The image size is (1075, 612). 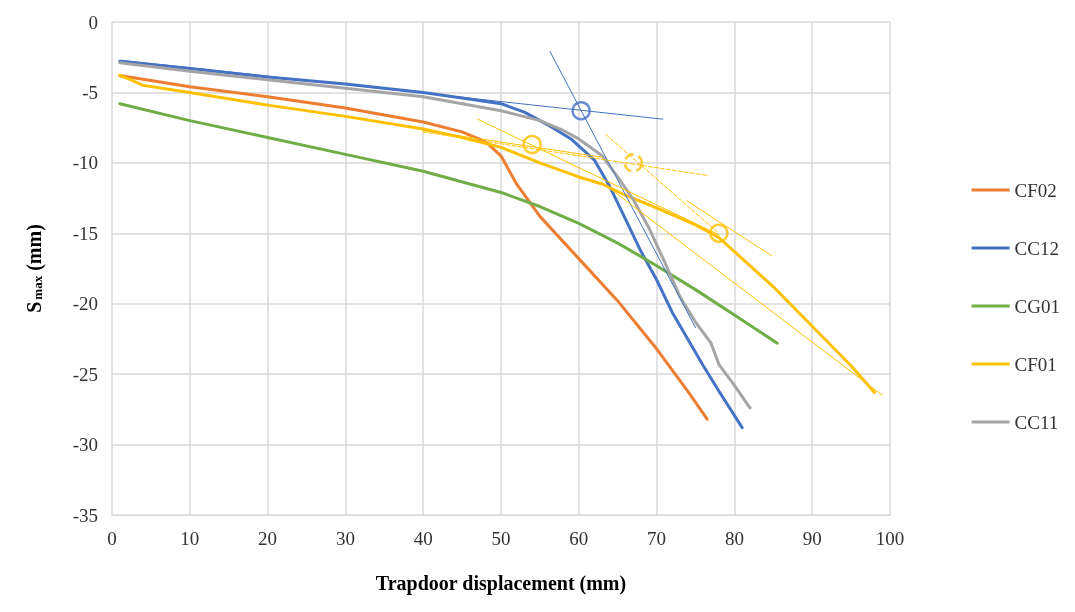 What do you see at coordinates (85, 374) in the screenshot?
I see `y-tick-label: -25` at bounding box center [85, 374].